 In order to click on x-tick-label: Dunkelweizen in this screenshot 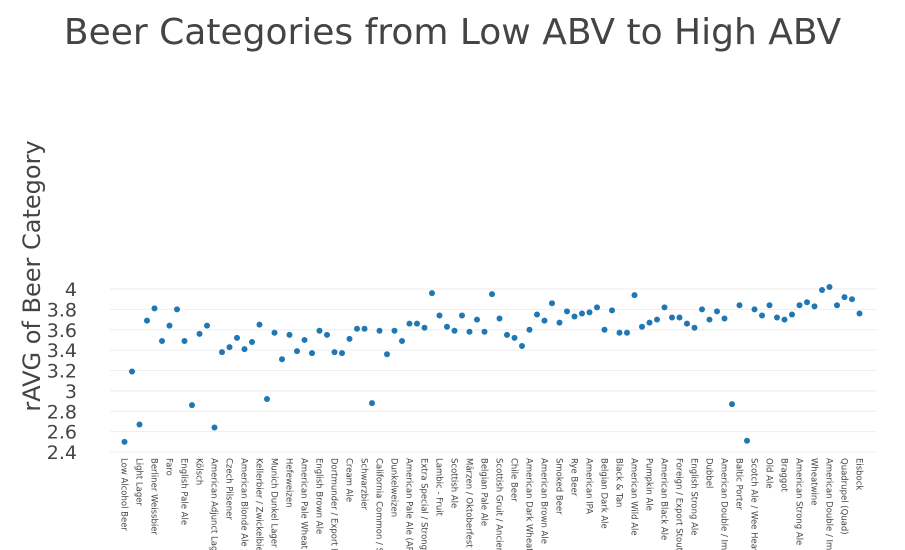, I will do `click(394, 487)`.